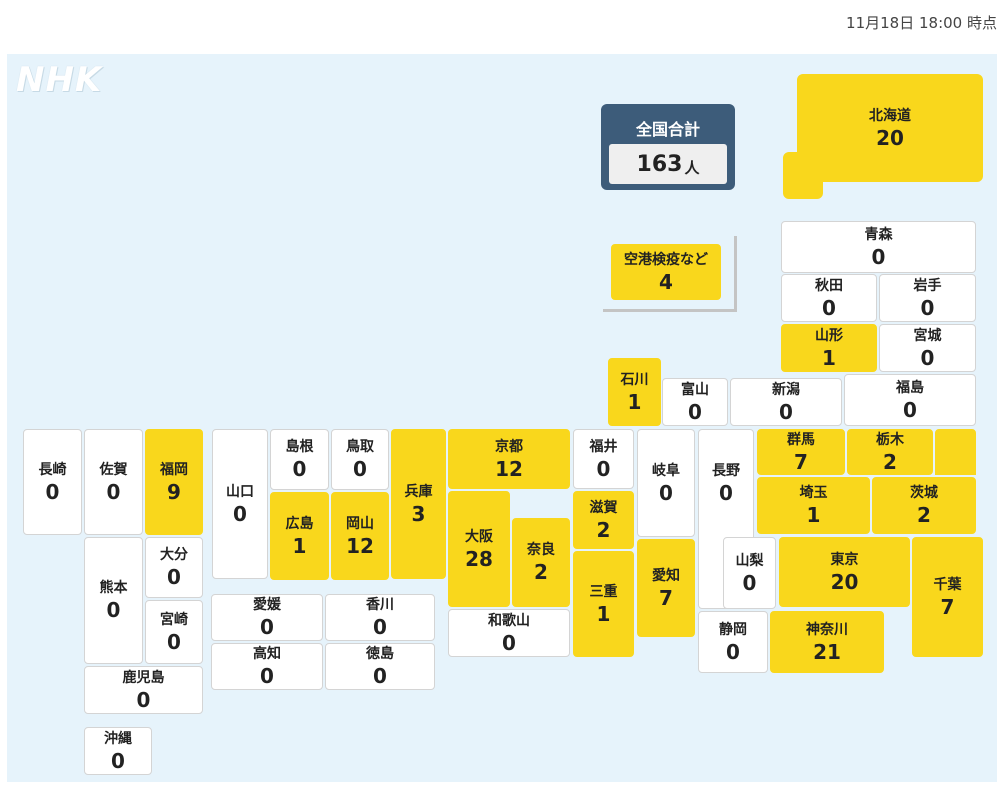 The image size is (1003, 785). I want to click on tile-fukuoka: 福岡 9, so click(174, 482).